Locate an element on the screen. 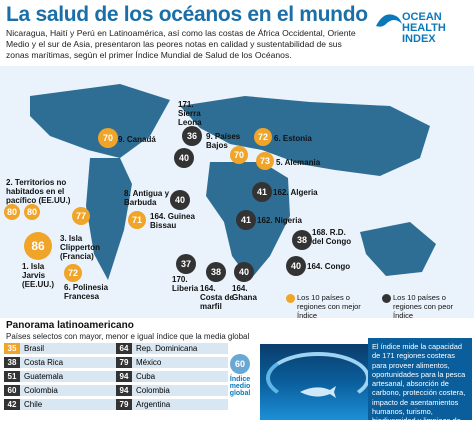 The width and height of the screenshot is (474, 435). panorama-score: 35 is located at coordinates (12, 348).